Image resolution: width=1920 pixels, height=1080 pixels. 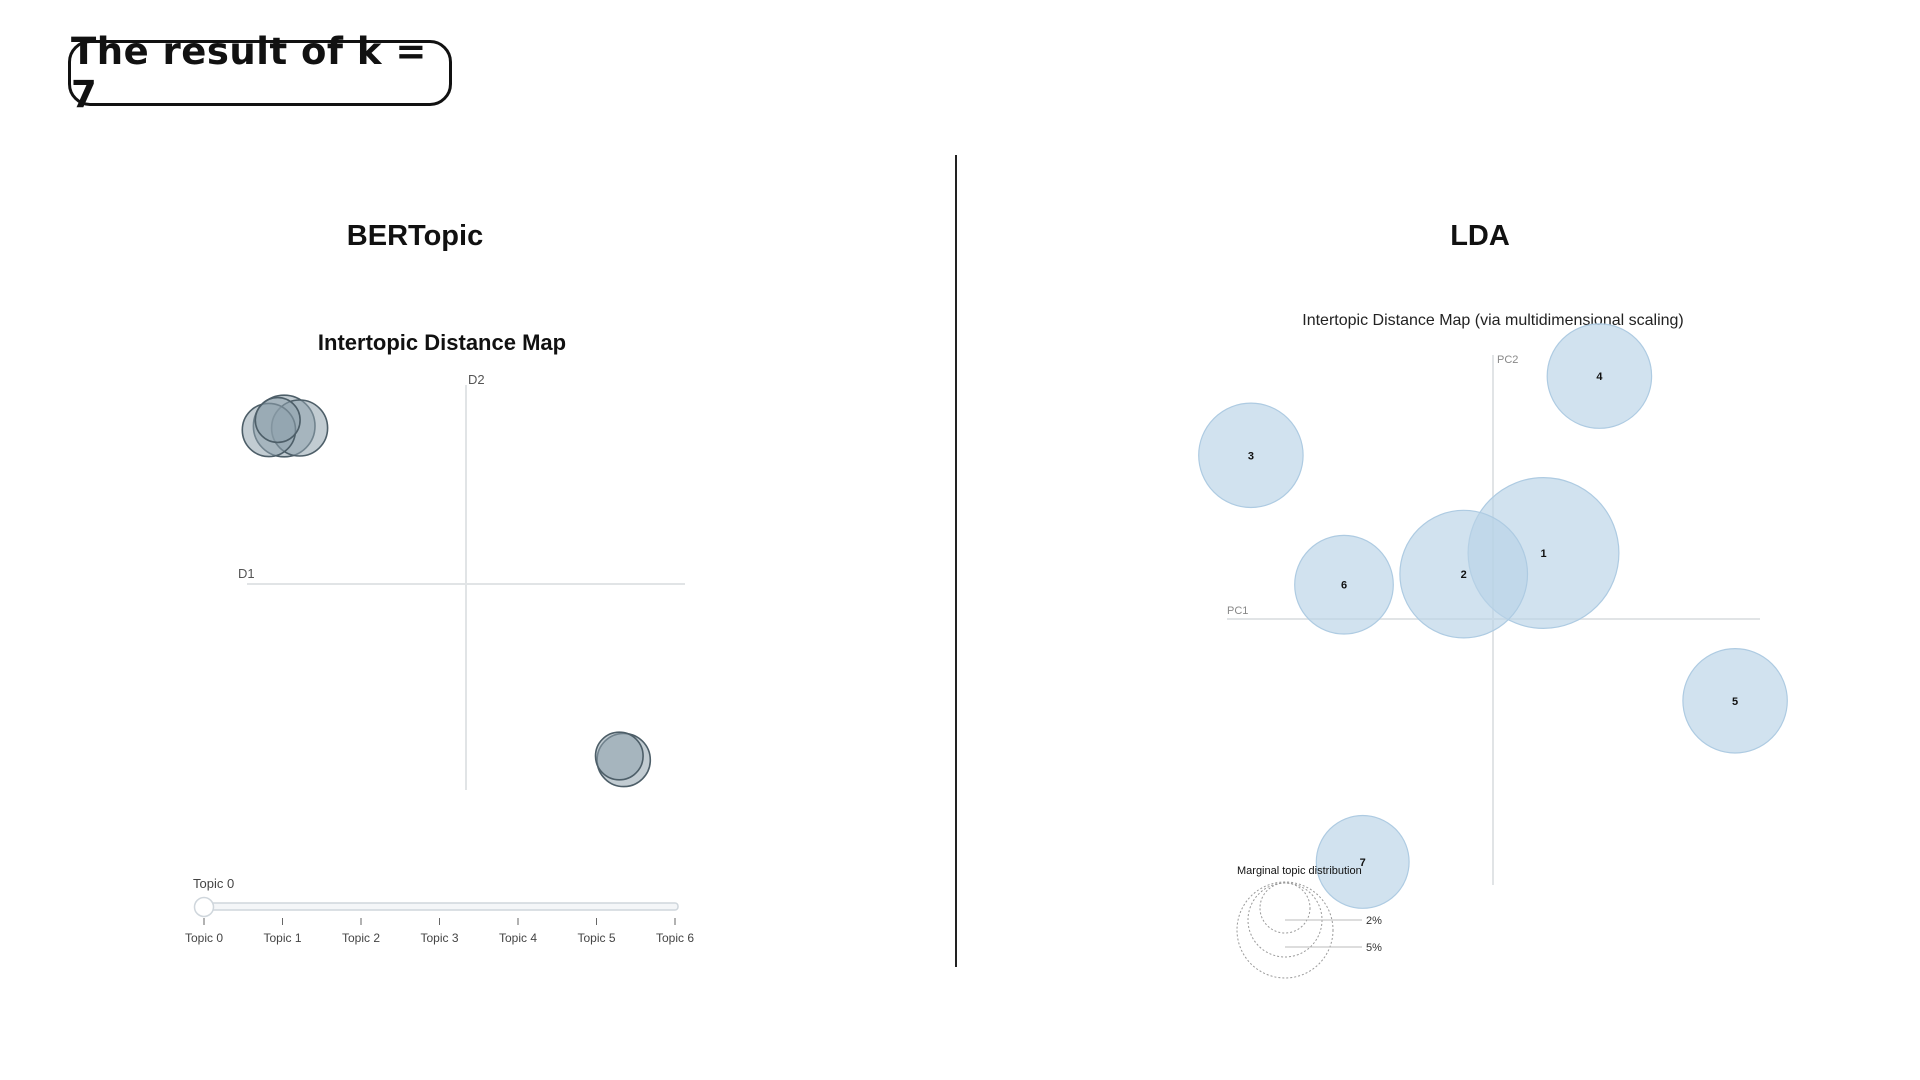 What do you see at coordinates (282, 938) in the screenshot?
I see `slider-tick-1: Topic 1` at bounding box center [282, 938].